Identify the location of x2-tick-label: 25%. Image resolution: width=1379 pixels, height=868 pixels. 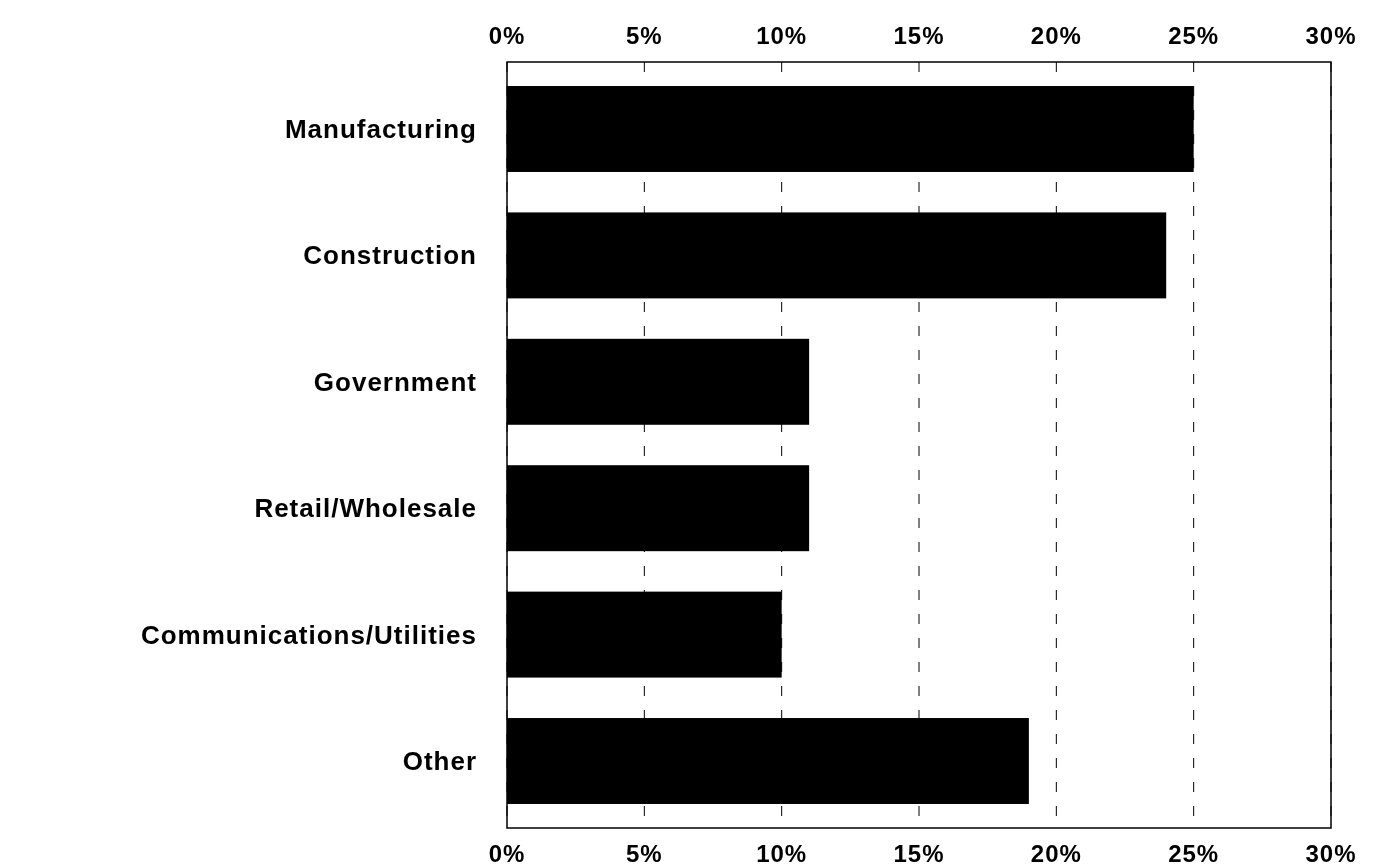
(1194, 35).